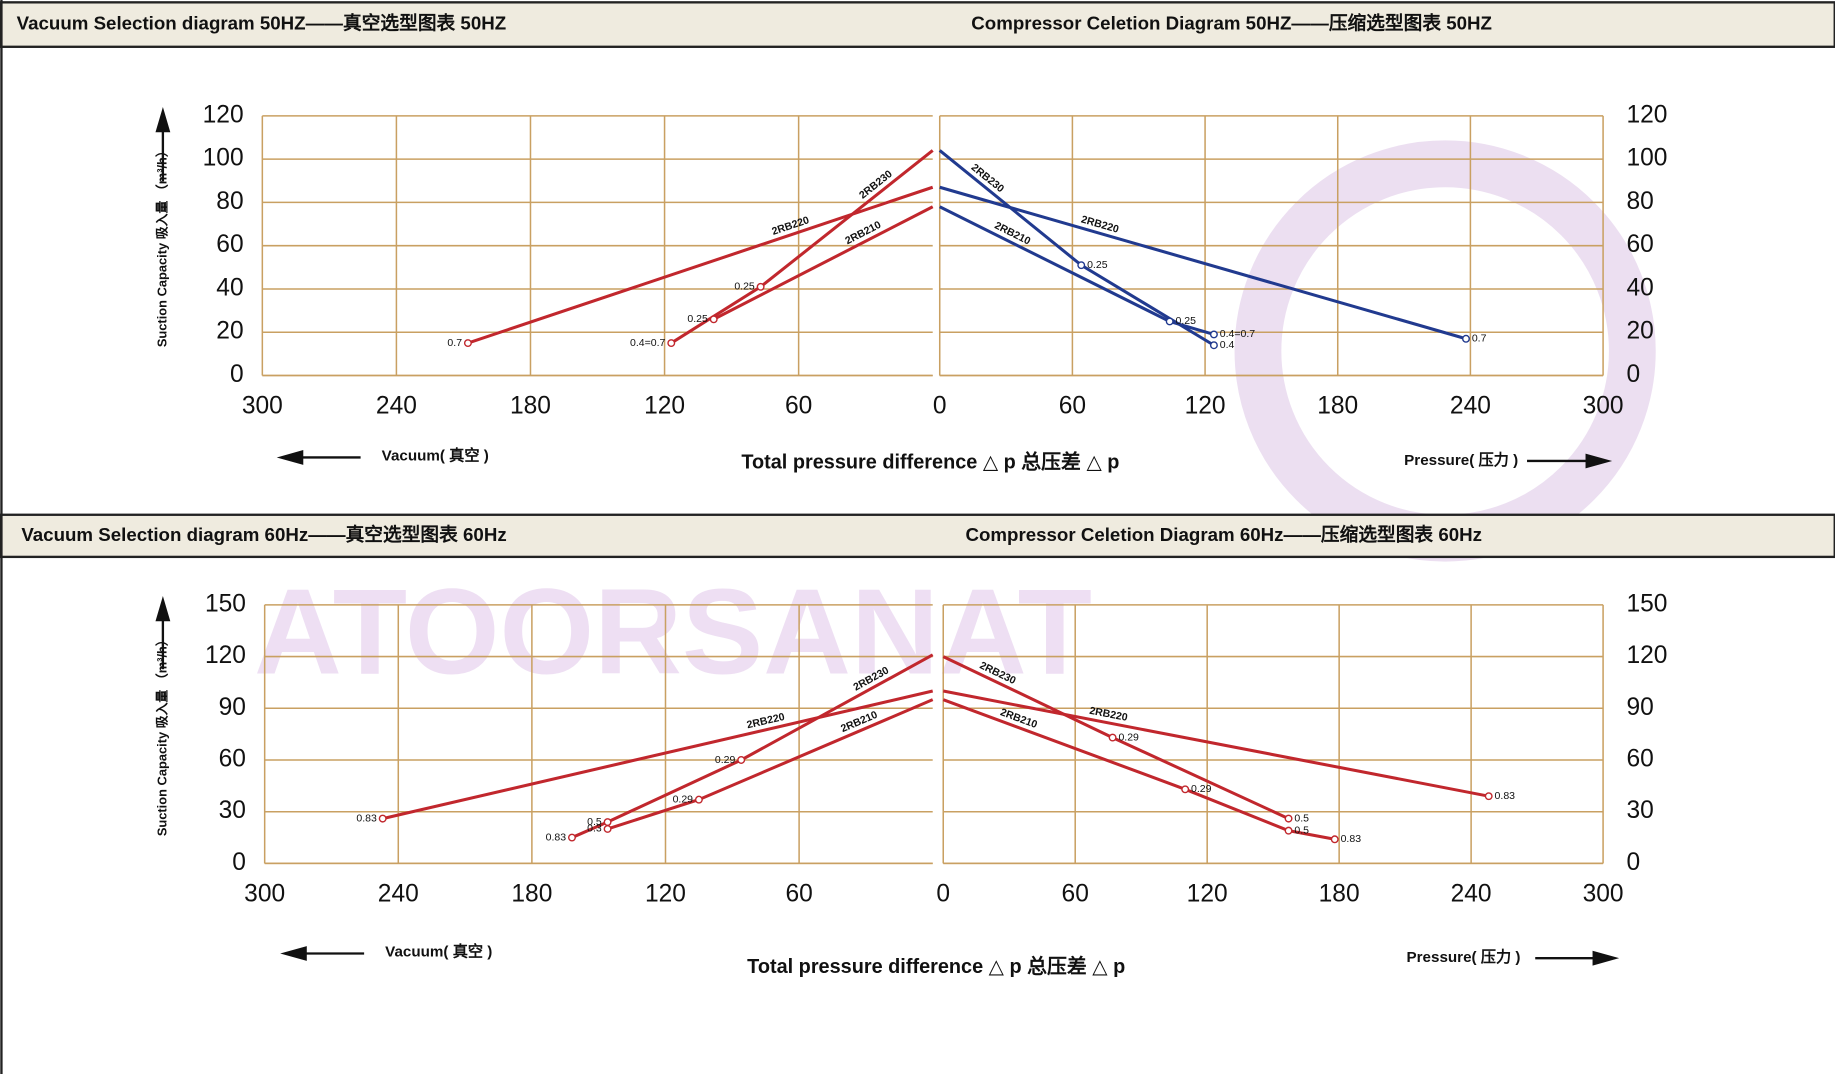 This screenshot has width=1835, height=1074. I want to click on header-bar, so click(917, 536).